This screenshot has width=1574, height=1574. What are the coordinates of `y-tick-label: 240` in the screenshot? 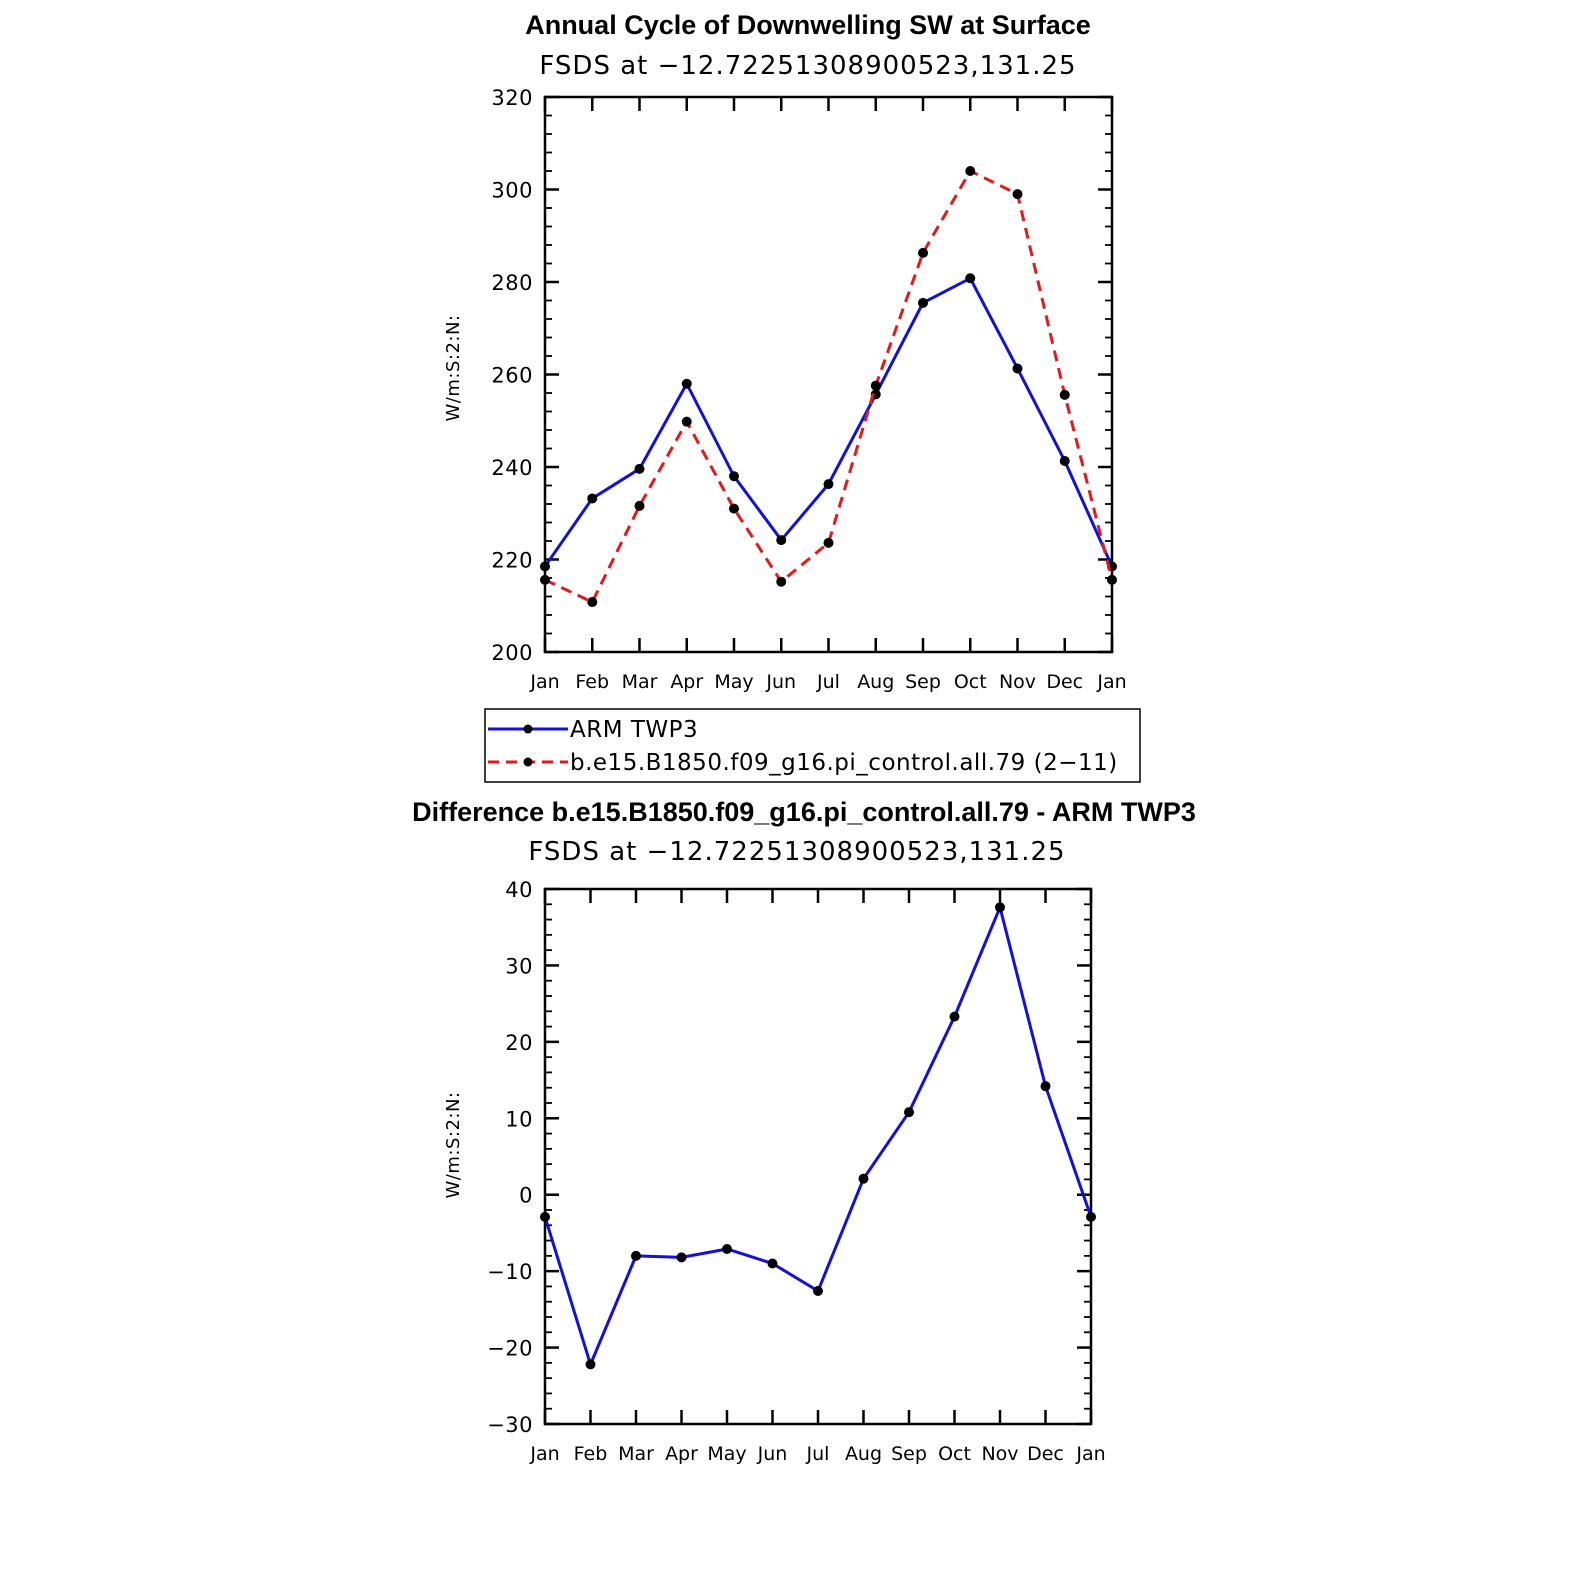 It's located at (512, 468).